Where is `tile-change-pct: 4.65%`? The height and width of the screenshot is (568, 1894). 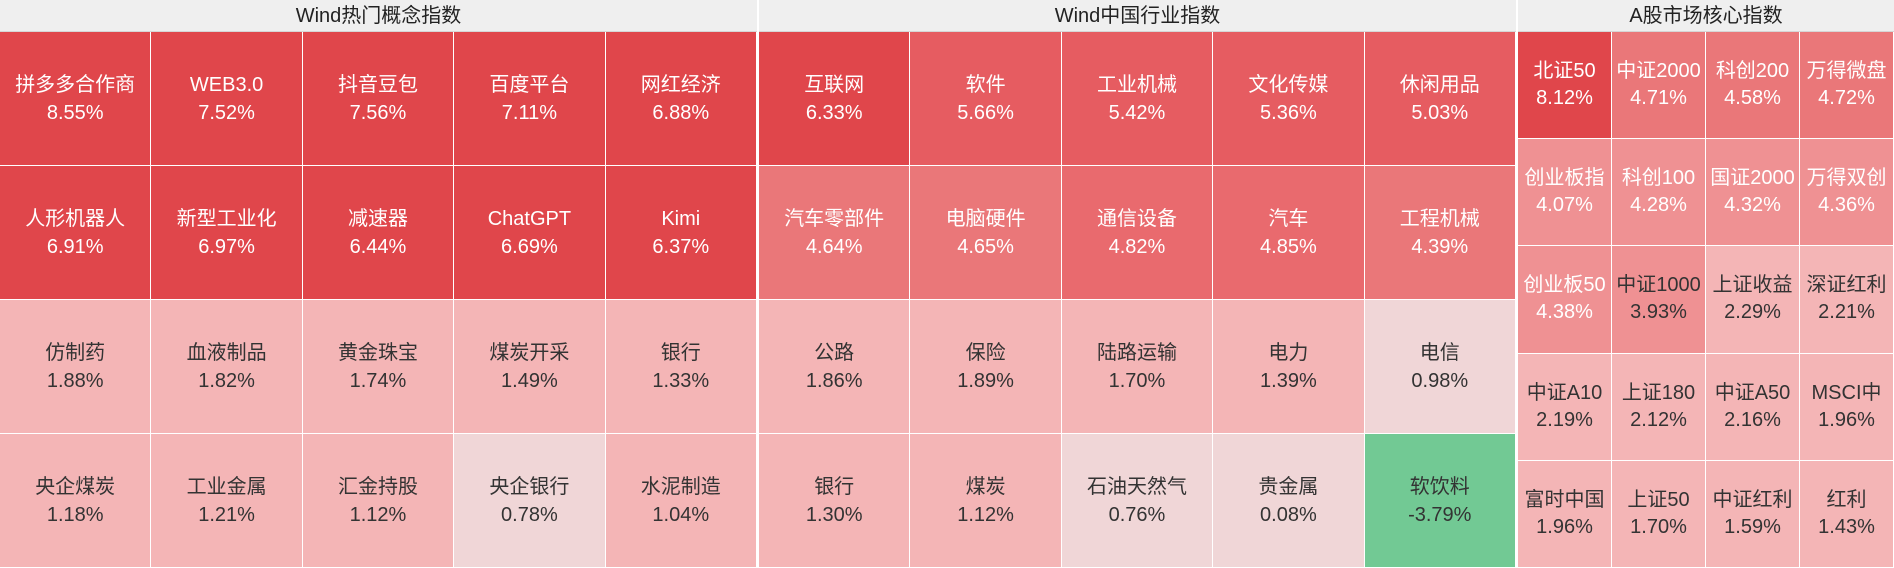
tile-change-pct: 4.65% is located at coordinates (985, 246).